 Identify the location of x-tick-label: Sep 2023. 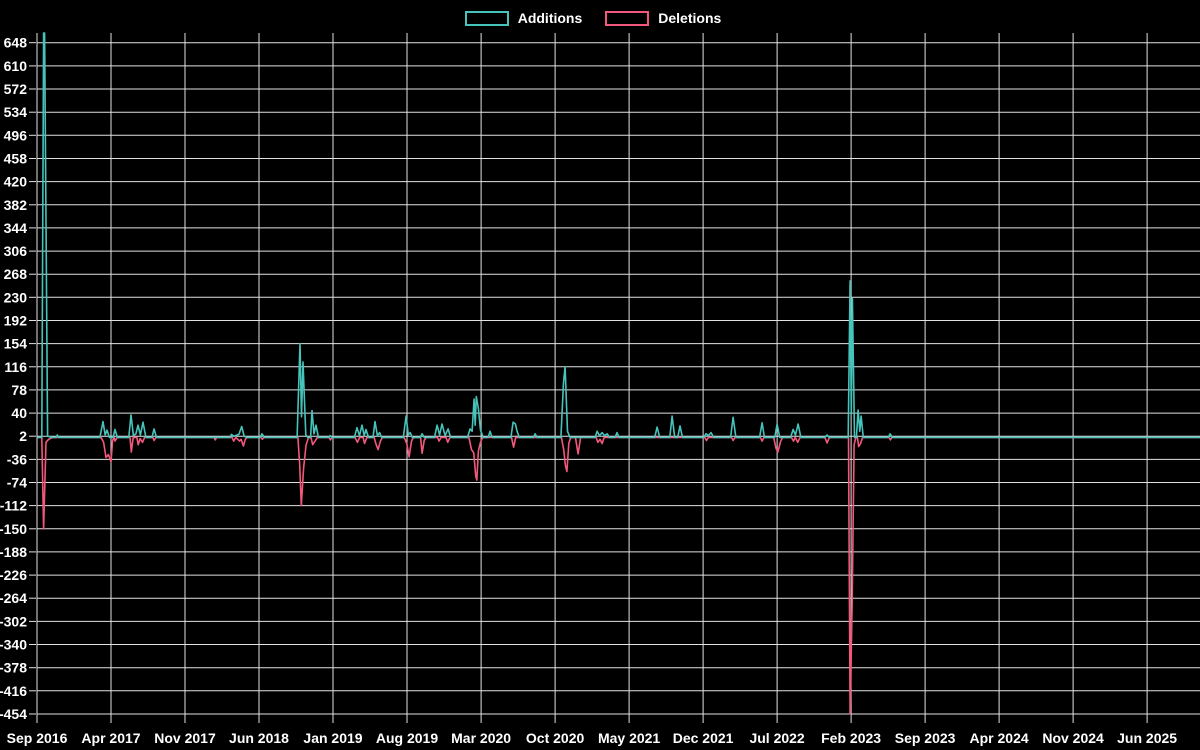
(925, 738).